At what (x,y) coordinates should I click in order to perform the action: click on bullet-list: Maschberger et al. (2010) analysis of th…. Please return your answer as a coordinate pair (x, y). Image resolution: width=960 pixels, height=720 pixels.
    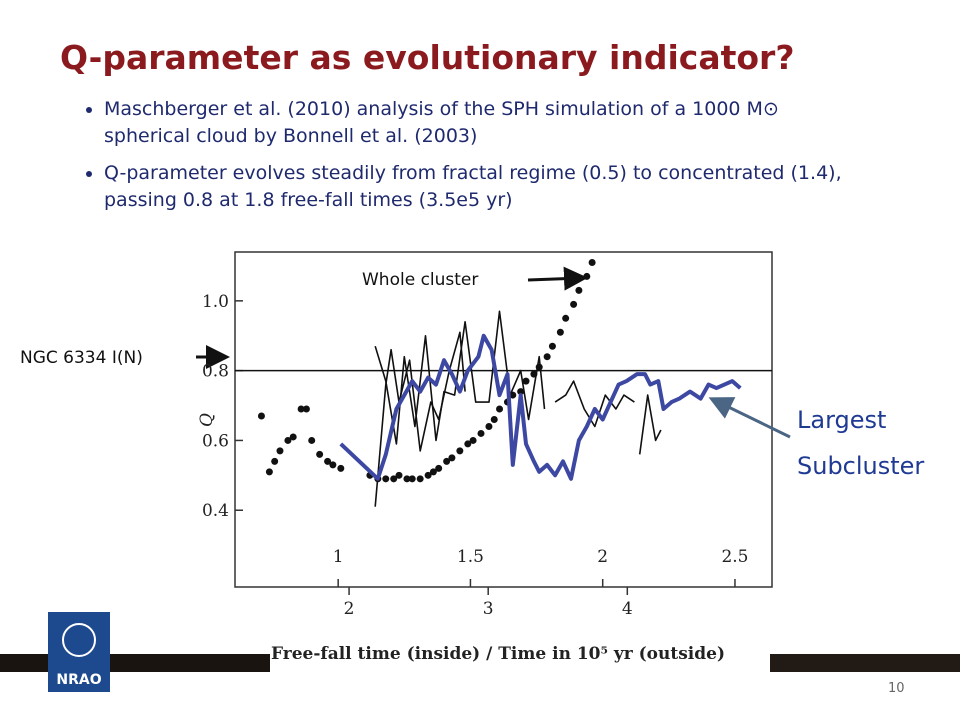
    Looking at the image, I should click on (472, 160).